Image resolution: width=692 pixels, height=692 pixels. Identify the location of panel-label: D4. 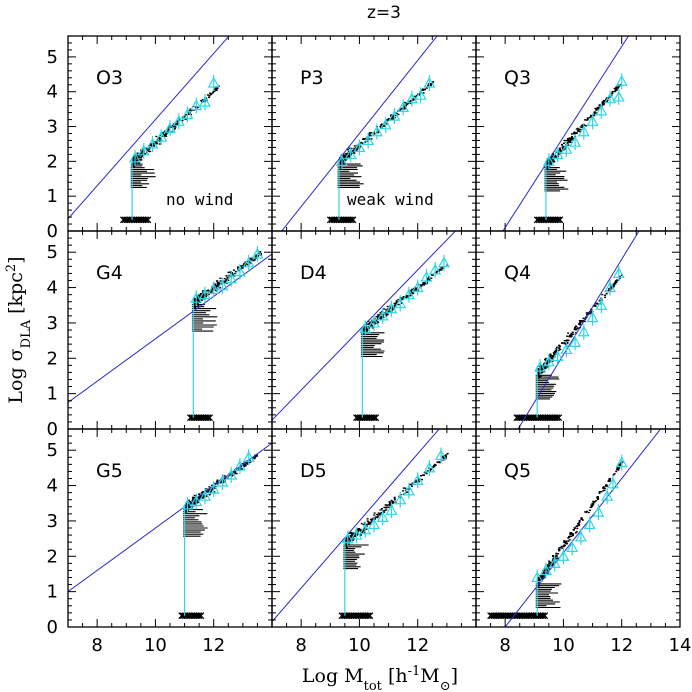
(313, 273).